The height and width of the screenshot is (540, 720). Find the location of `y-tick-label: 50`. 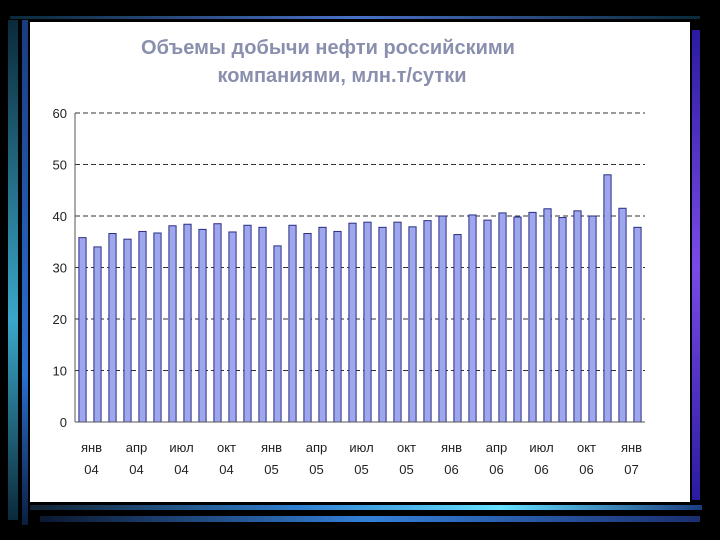

y-tick-label: 50 is located at coordinates (60, 165).